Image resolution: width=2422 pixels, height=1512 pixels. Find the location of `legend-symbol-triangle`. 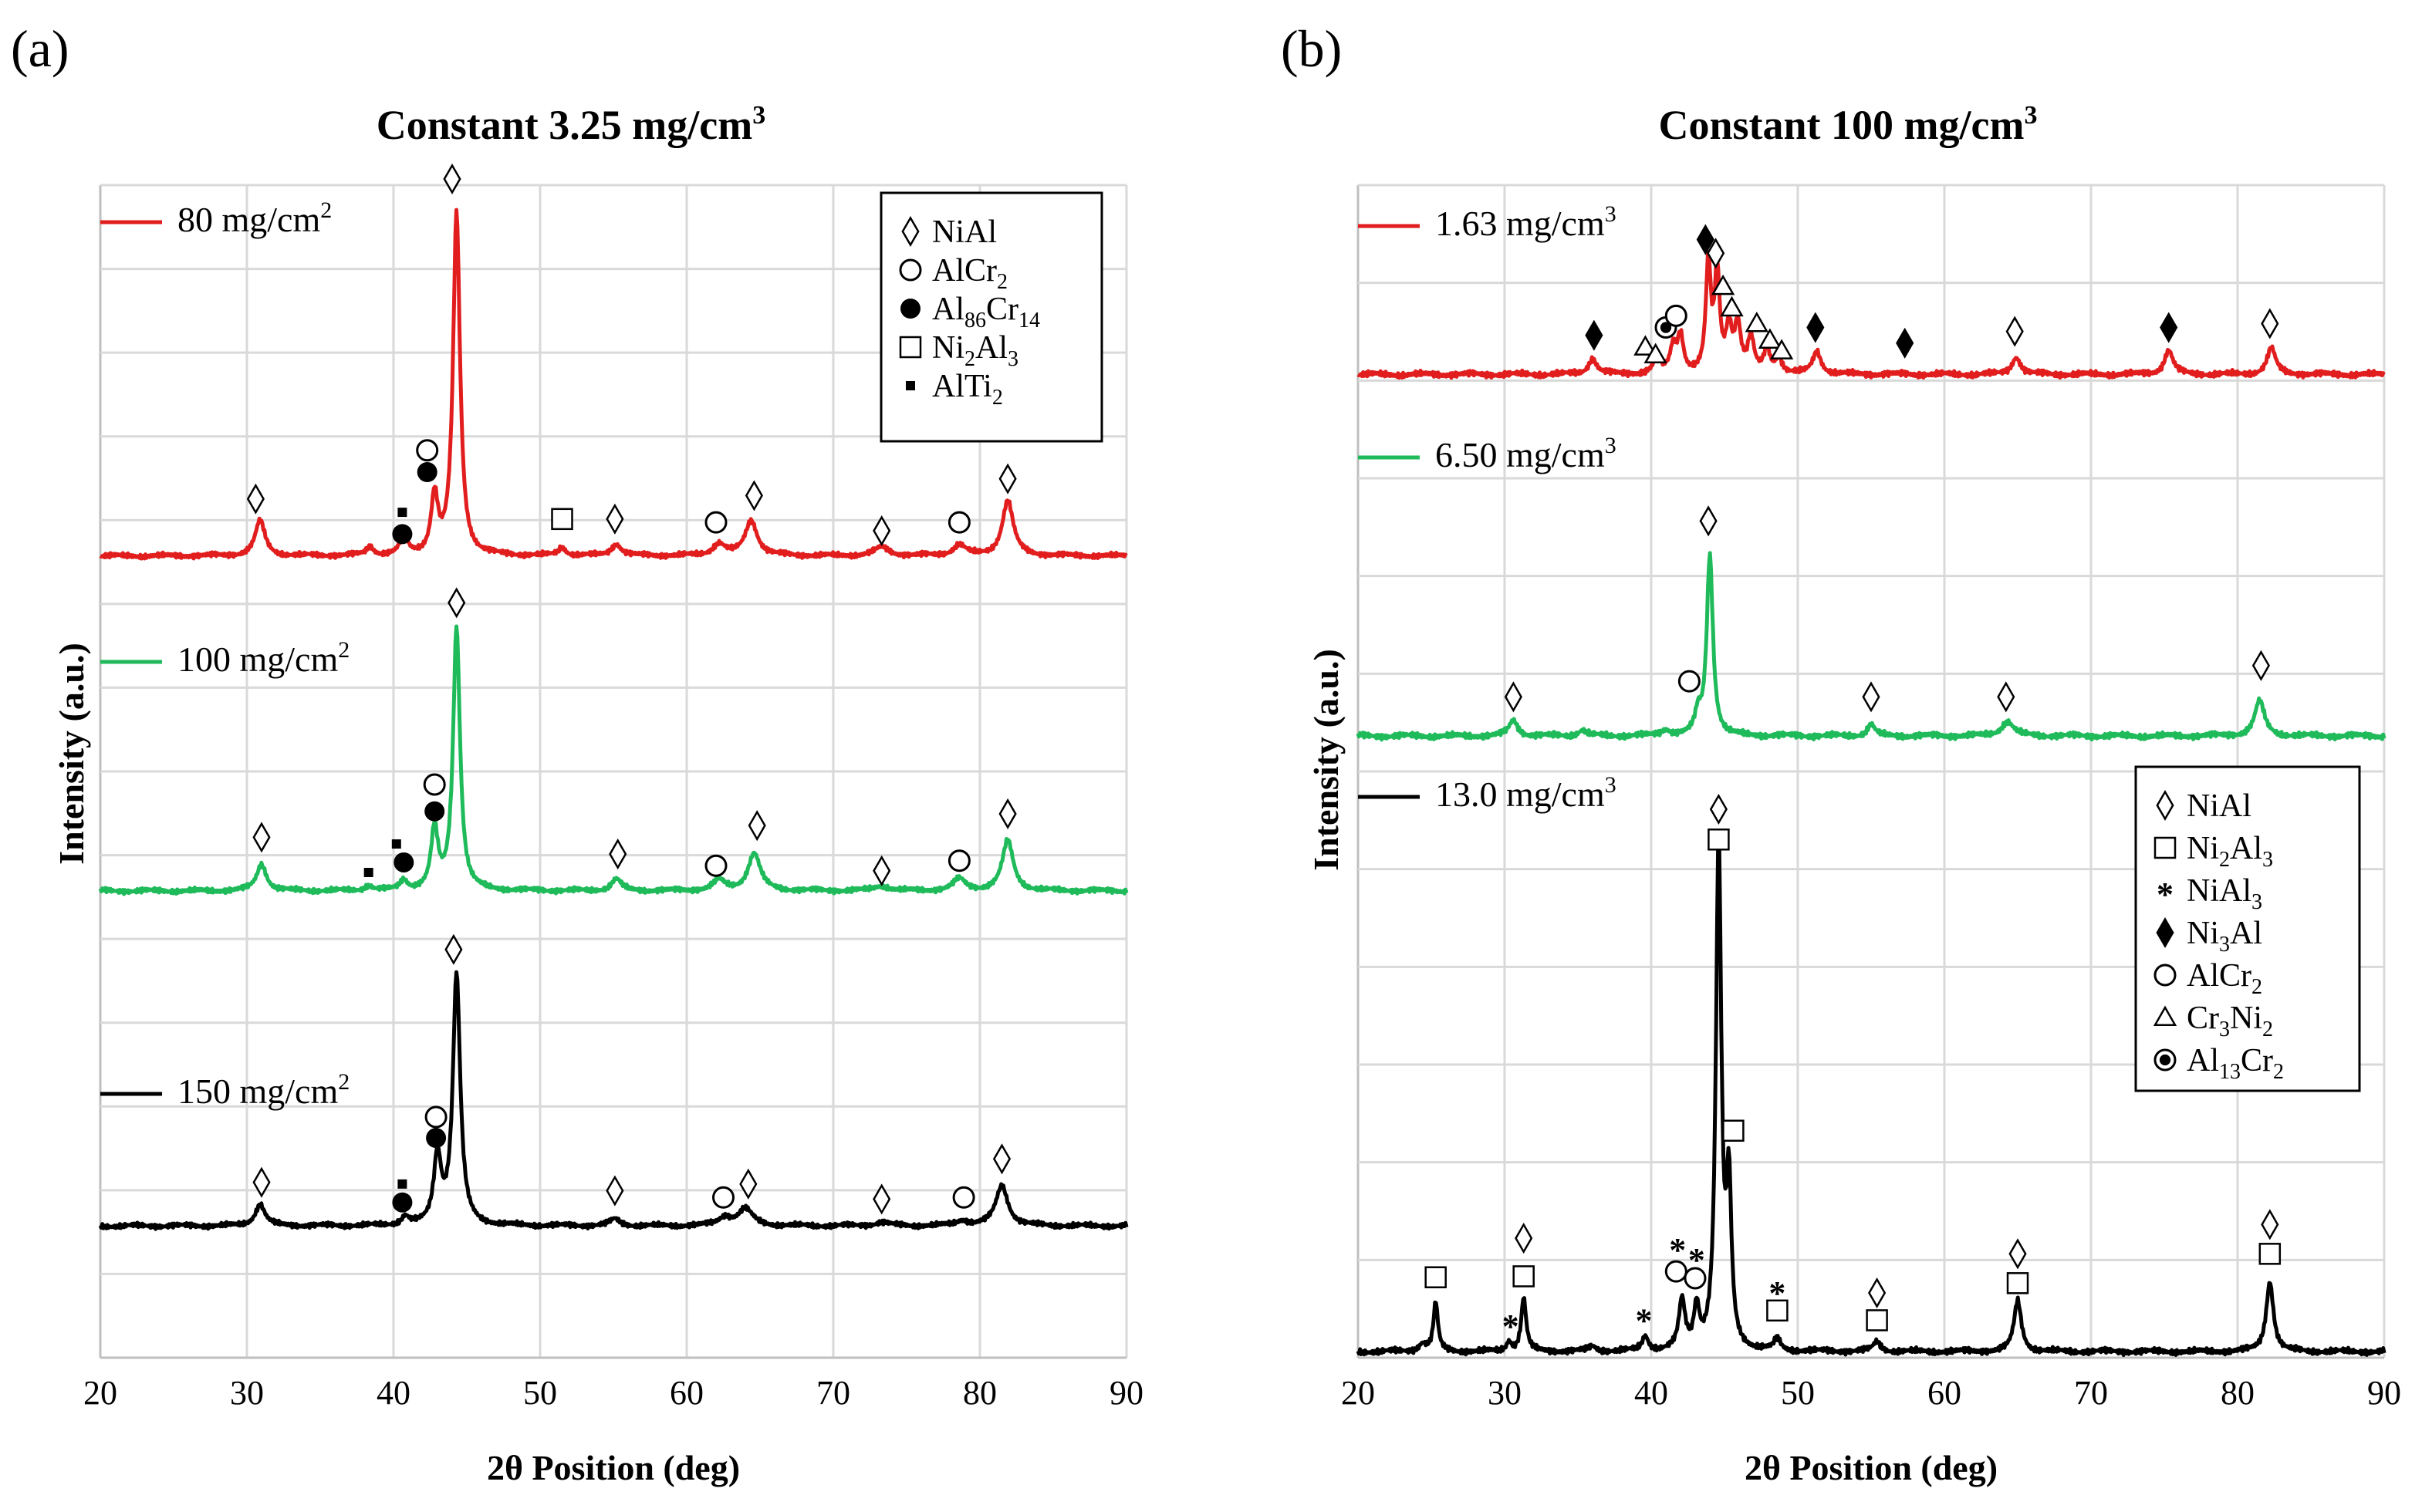

legend-symbol-triangle is located at coordinates (2165, 1016).